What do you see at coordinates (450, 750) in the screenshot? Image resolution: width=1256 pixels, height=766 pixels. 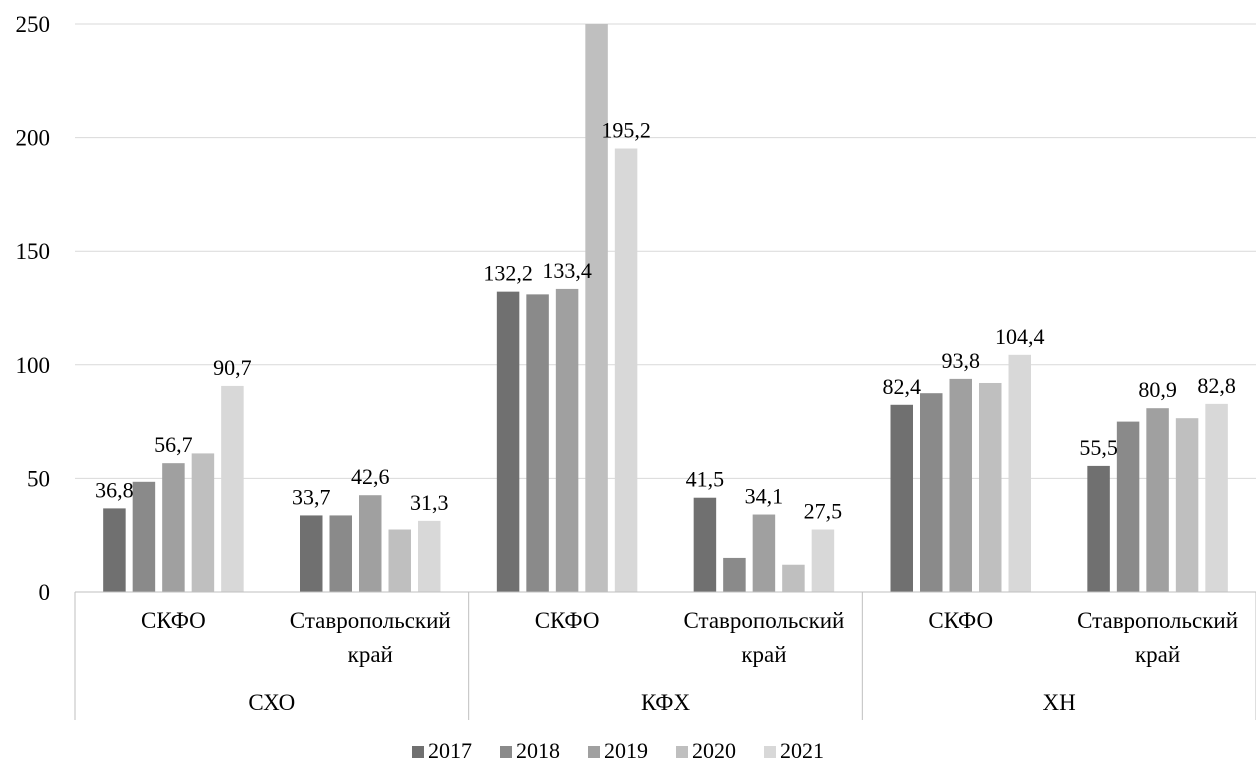 I see `legend-label: 2017` at bounding box center [450, 750].